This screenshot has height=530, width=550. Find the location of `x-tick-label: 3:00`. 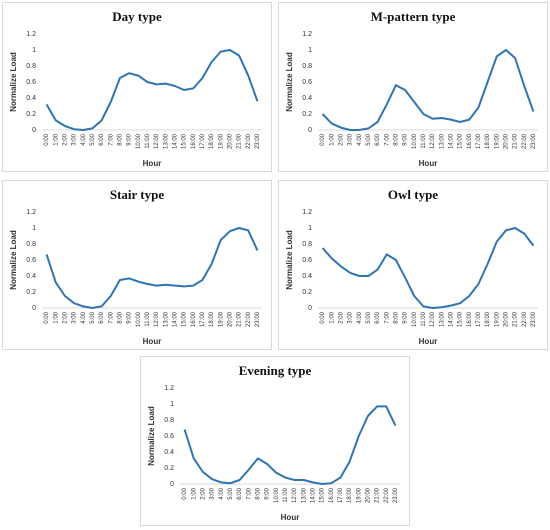

x-tick-label: 3:00 is located at coordinates (75, 139).